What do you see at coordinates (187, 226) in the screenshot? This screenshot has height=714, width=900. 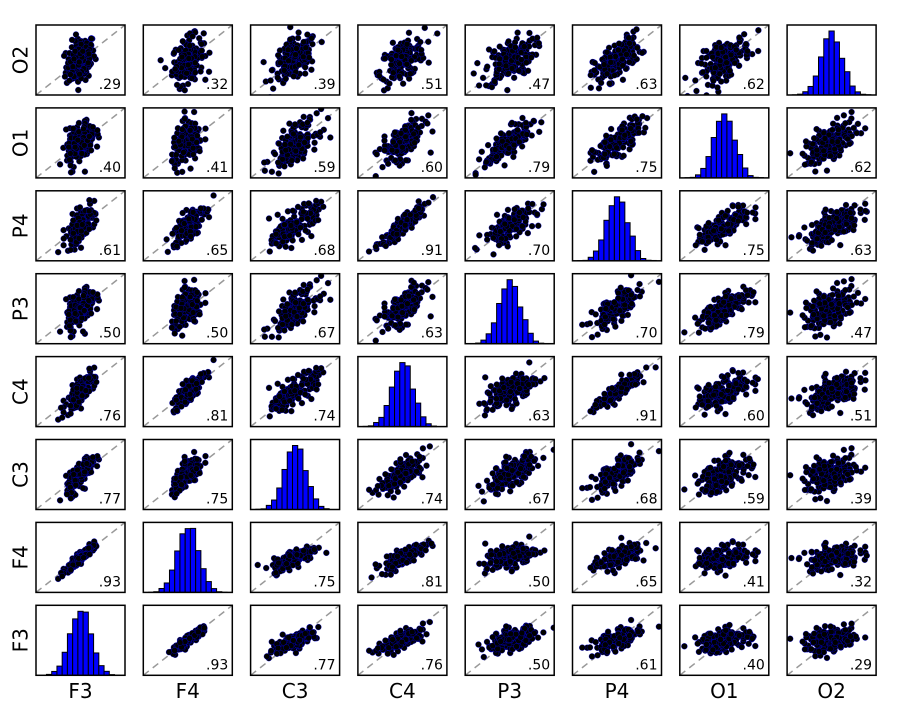 I see `cell-P4-vs-F4: .65` at bounding box center [187, 226].